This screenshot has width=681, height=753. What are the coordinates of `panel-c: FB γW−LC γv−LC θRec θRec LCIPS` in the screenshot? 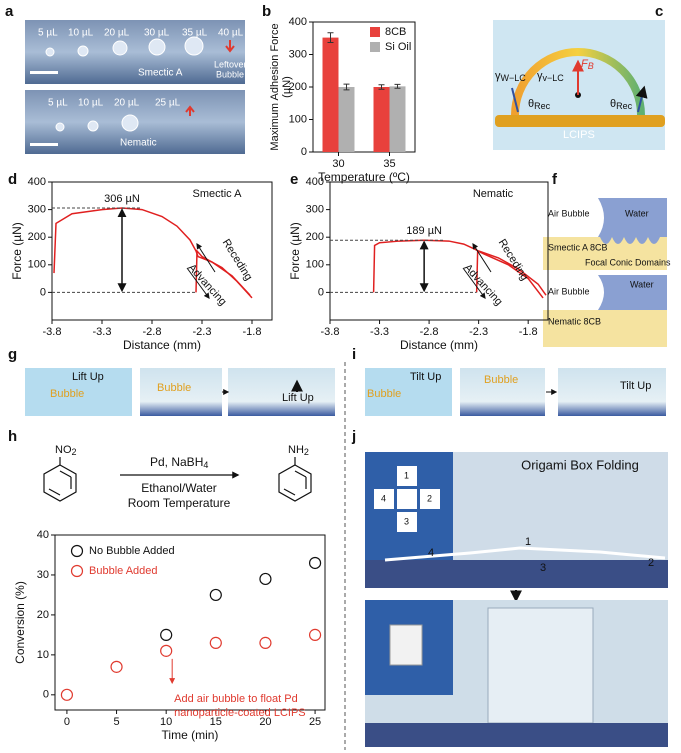 It's located at (579, 85).